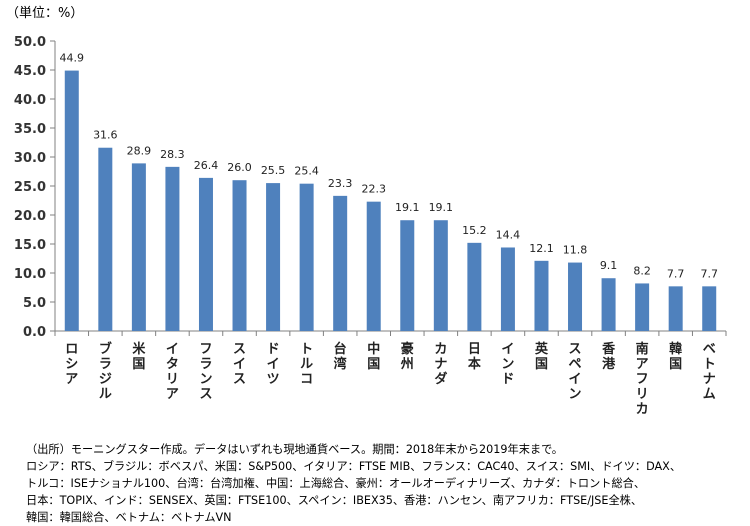 The height and width of the screenshot is (526, 750). Describe the element at coordinates (306, 171) in the screenshot. I see `data-label: 25.4` at that location.